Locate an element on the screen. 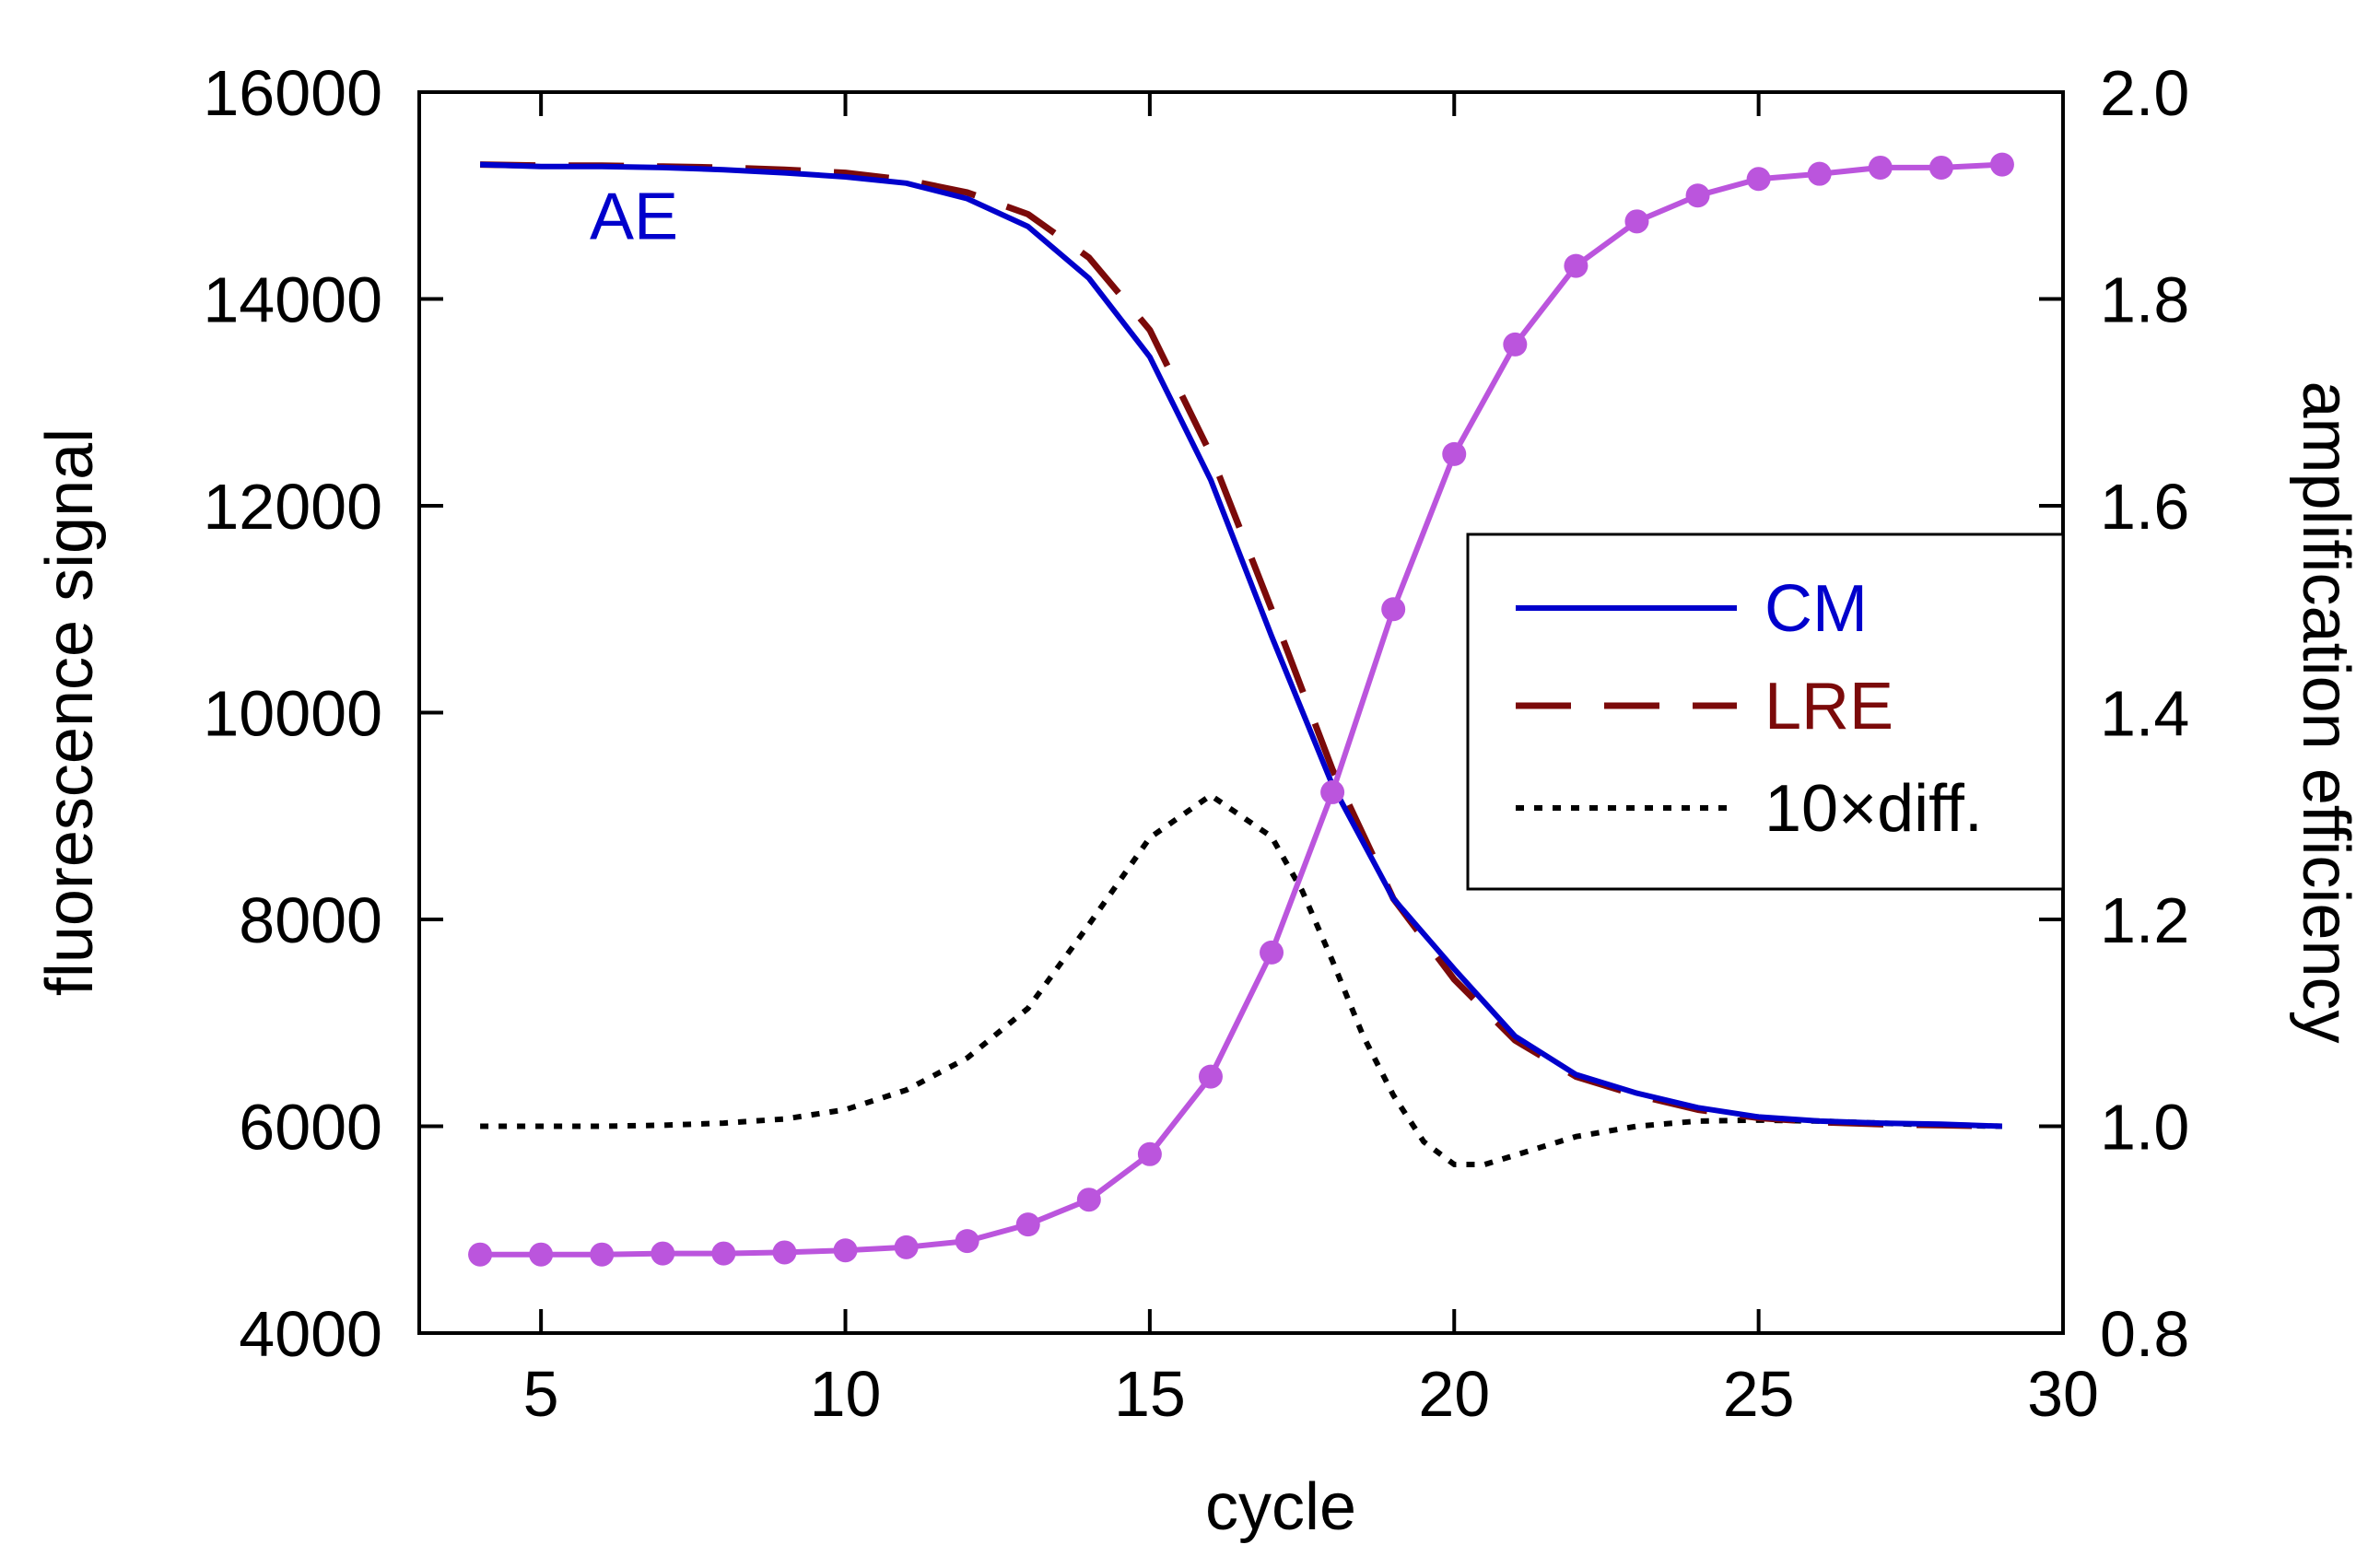  x-tick-label: 30 is located at coordinates (2063, 1394).